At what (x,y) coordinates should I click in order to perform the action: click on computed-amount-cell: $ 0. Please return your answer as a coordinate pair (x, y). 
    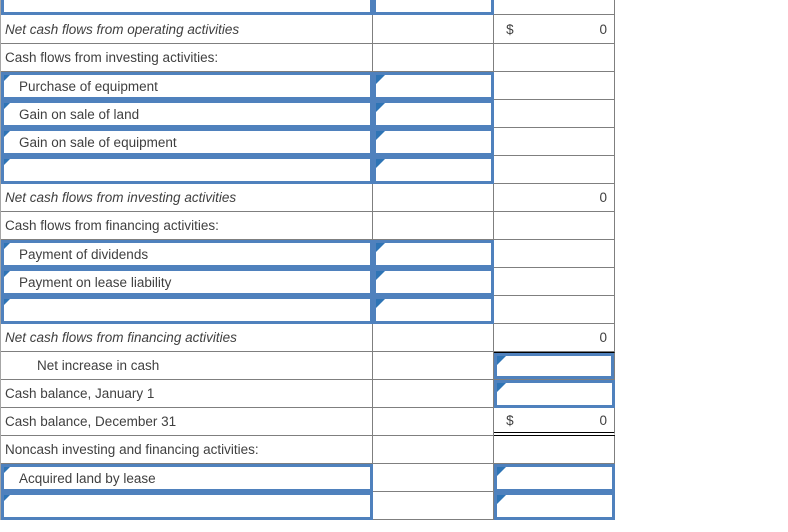
    Looking at the image, I should click on (554, 29).